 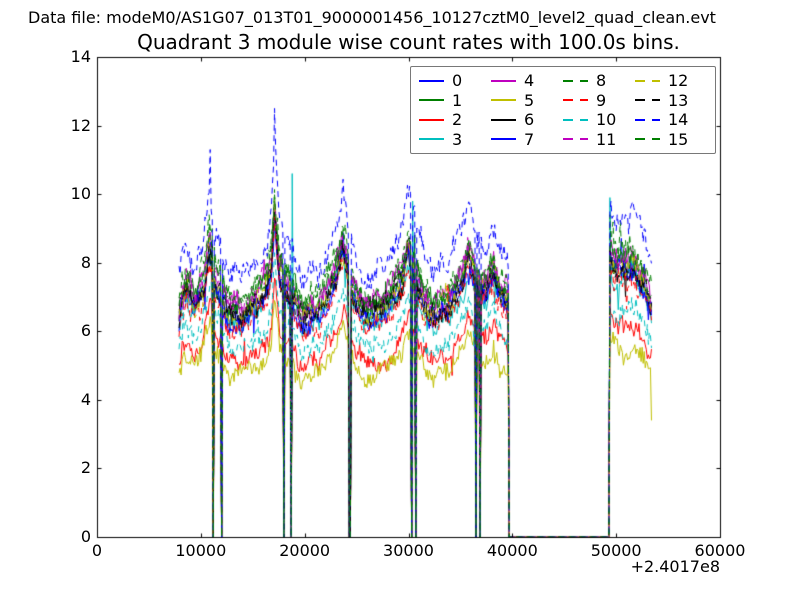 What do you see at coordinates (80, 56) in the screenshot?
I see `y-tick-label: 14` at bounding box center [80, 56].